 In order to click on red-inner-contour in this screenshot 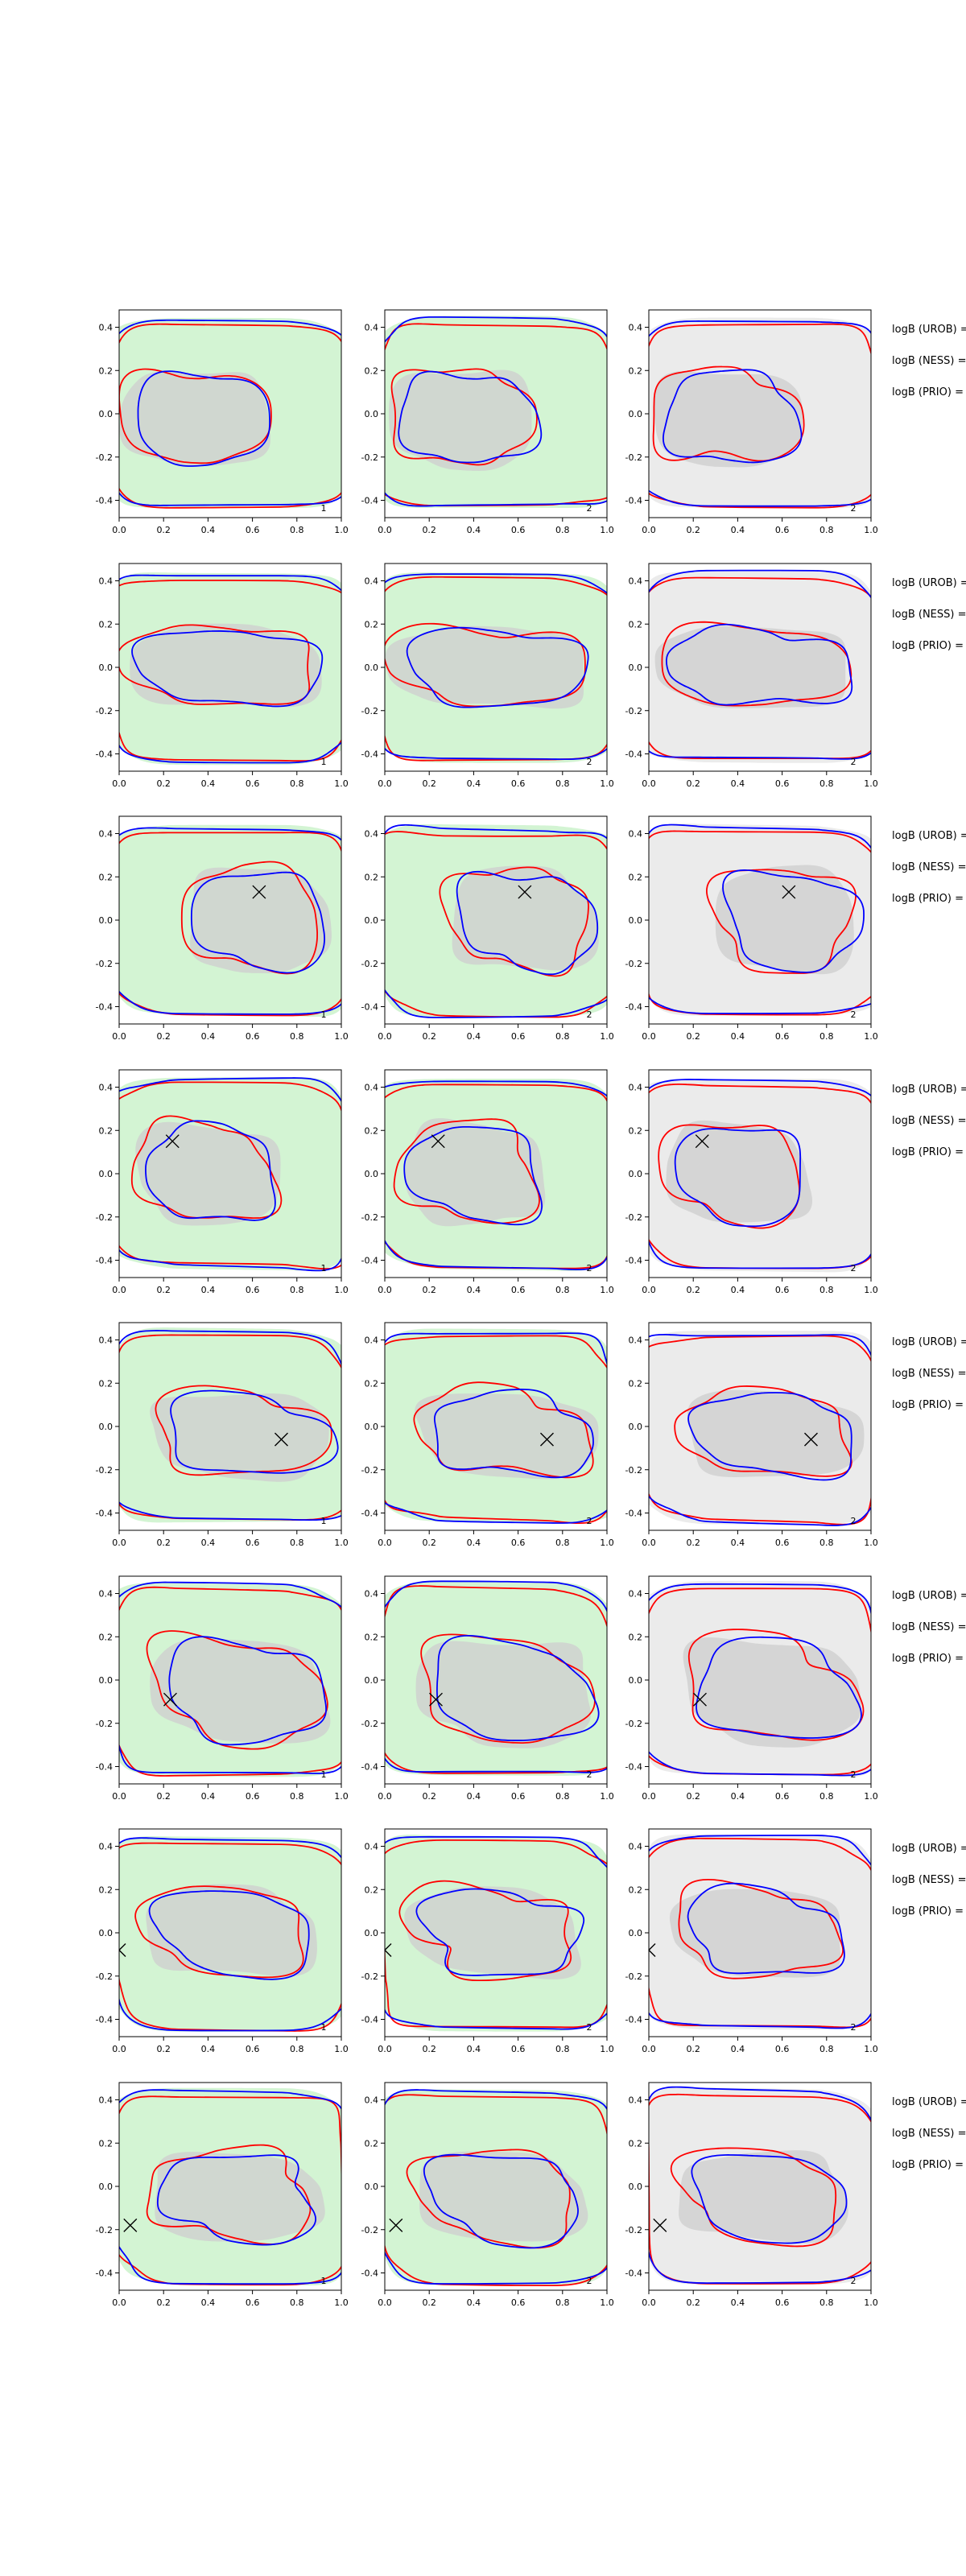, I will do `click(206, 1167)`.